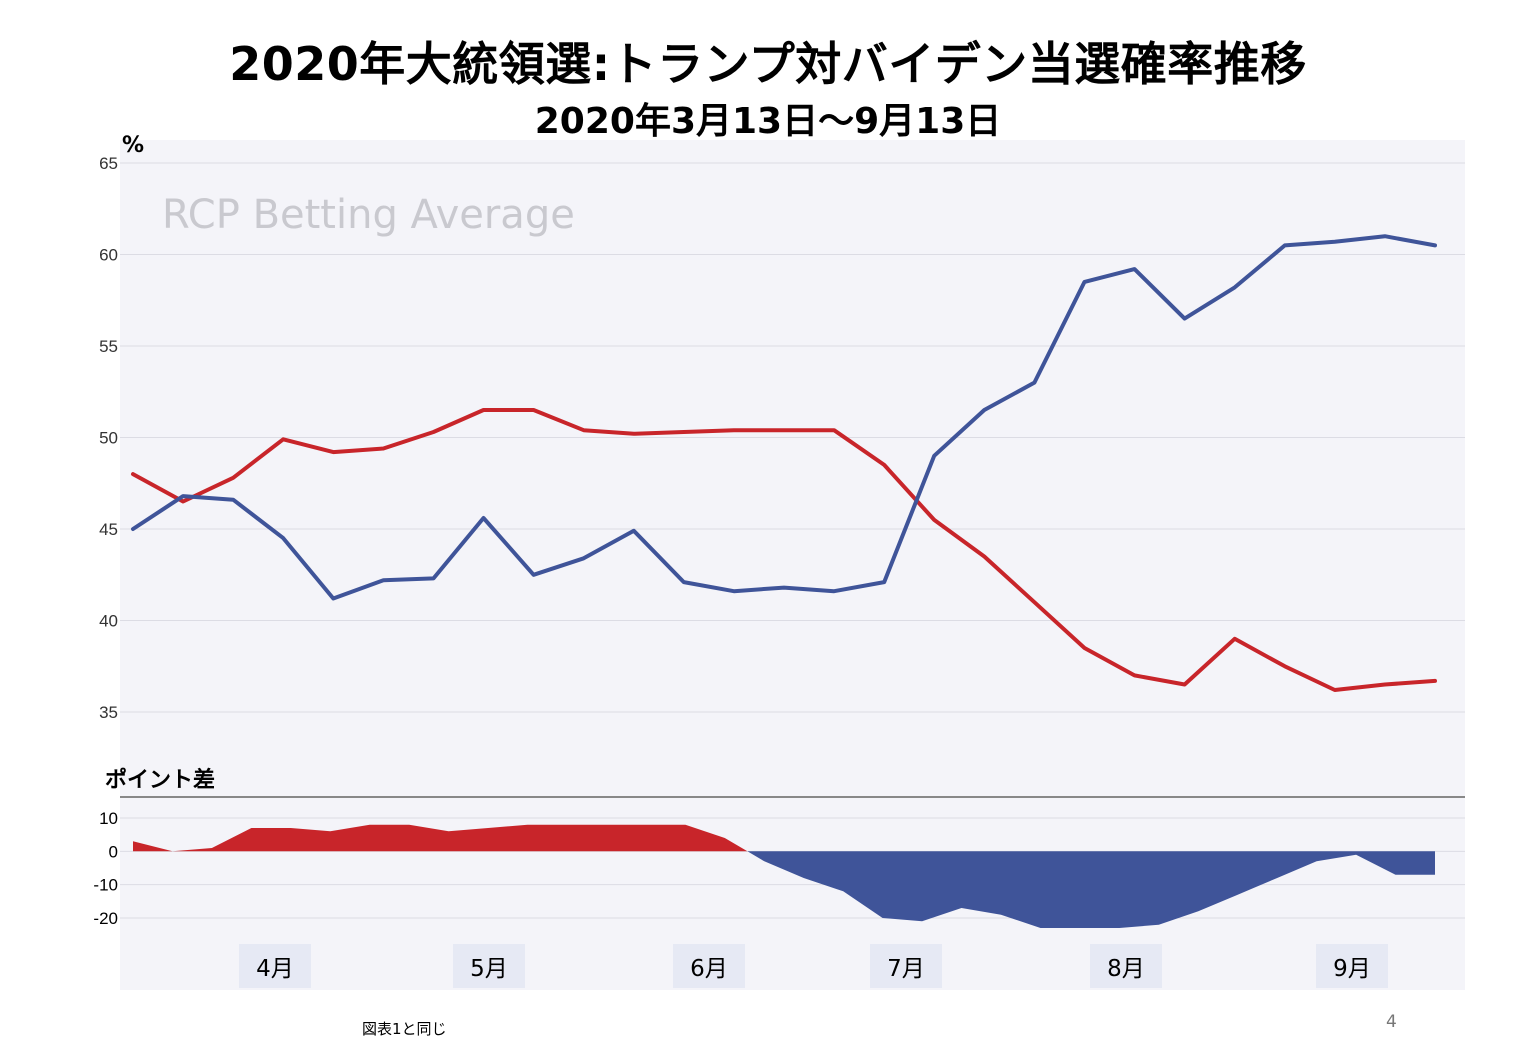  What do you see at coordinates (906, 969) in the screenshot?
I see `month-label: 7月` at bounding box center [906, 969].